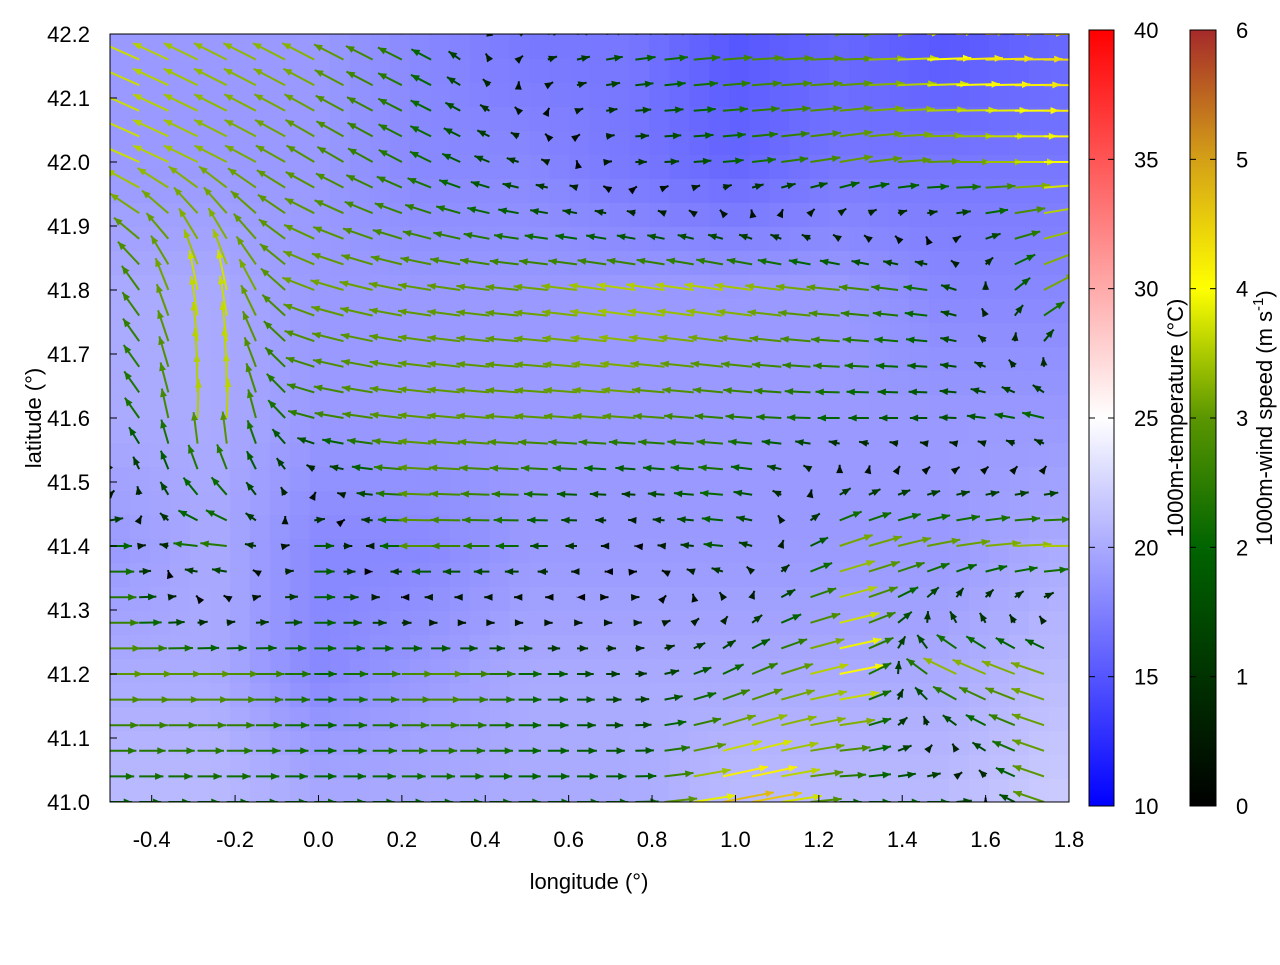 This screenshot has height=965, width=1280. Describe the element at coordinates (819, 839) in the screenshot. I see `x-tick-label: 1.2` at that location.